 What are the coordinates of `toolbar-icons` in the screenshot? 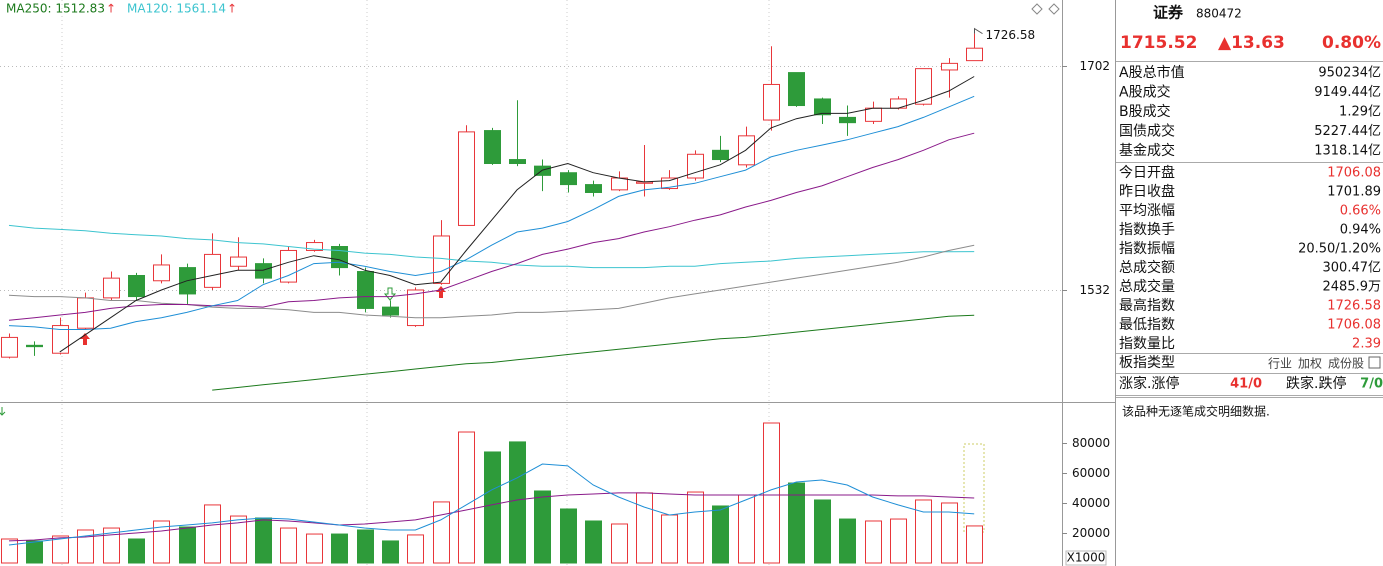 It's located at (1045, 9).